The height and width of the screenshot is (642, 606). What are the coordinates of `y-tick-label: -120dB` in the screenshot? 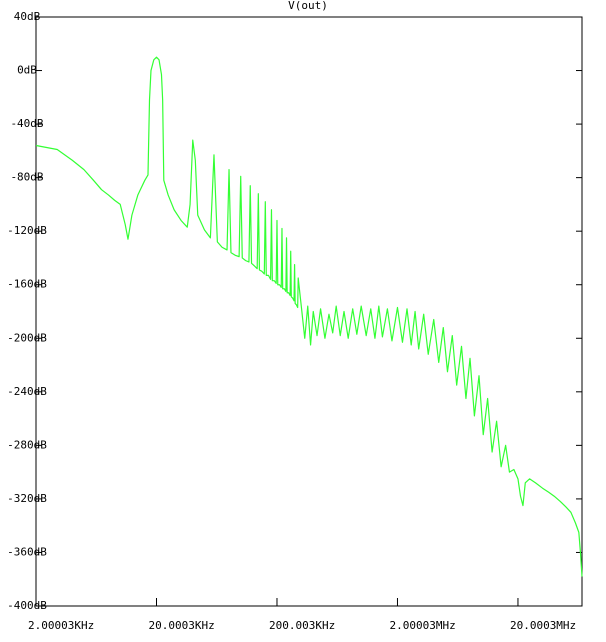 It's located at (27, 230).